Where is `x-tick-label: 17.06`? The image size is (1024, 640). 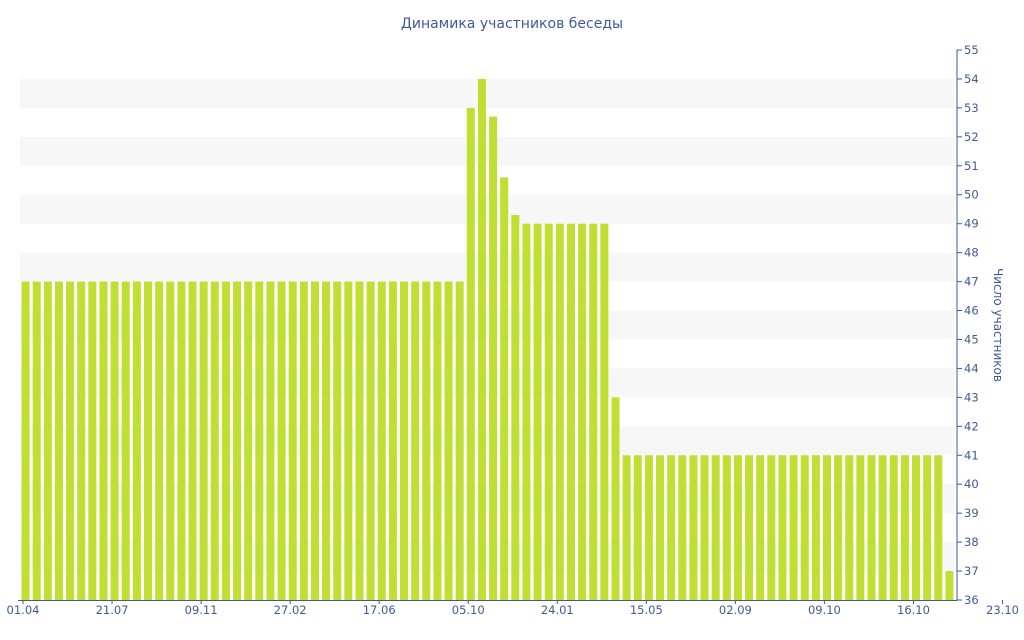
x-tick-label: 17.06 is located at coordinates (379, 610).